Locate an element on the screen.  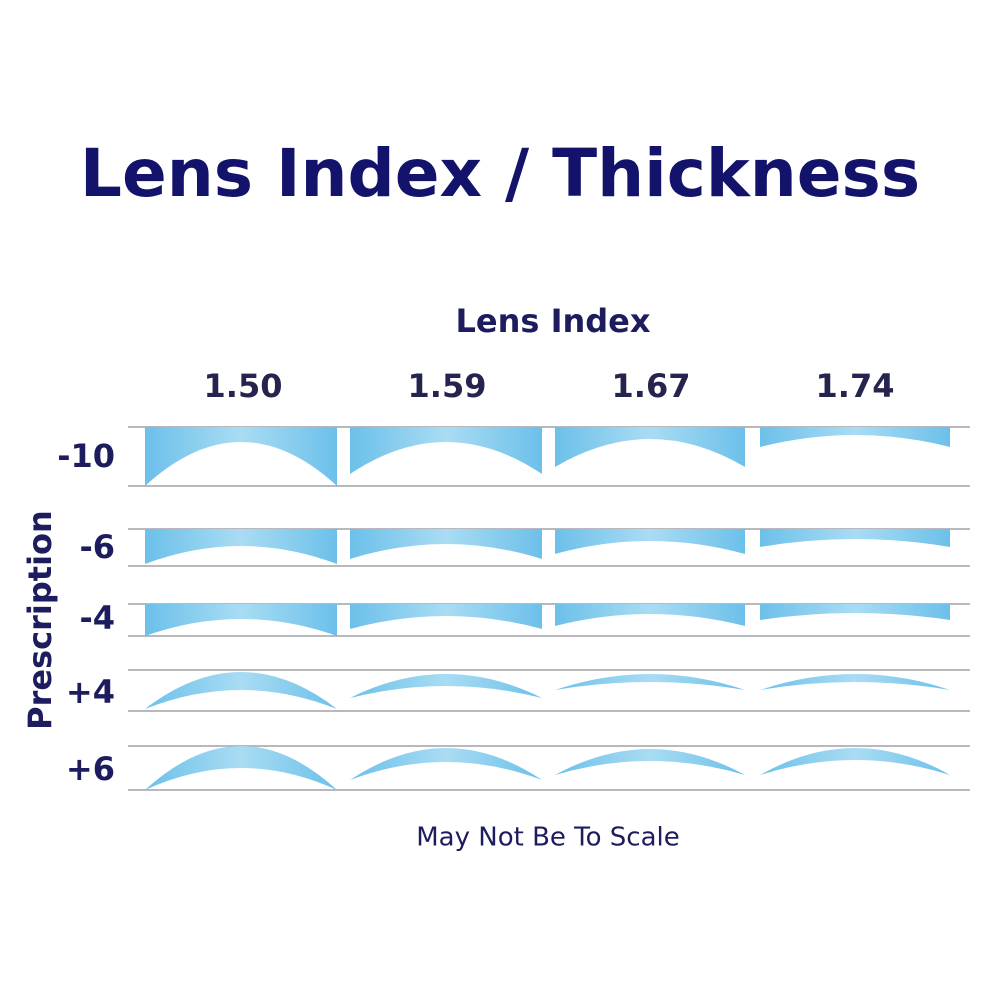
row-label: +6 is located at coordinates (90, 769).